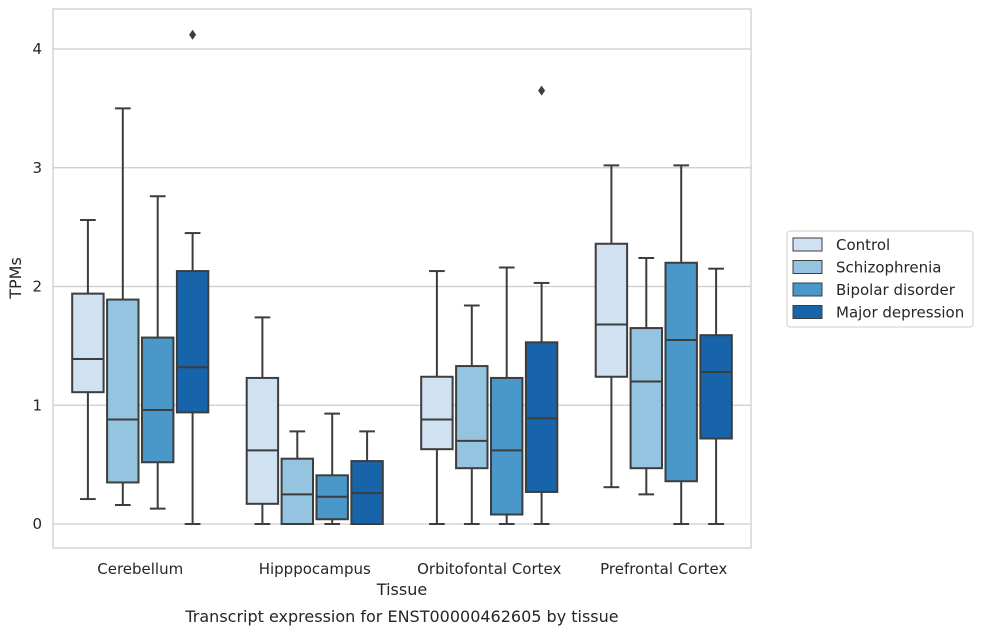 The width and height of the screenshot is (983, 634). I want to click on y-tick-label: 4, so click(37, 49).